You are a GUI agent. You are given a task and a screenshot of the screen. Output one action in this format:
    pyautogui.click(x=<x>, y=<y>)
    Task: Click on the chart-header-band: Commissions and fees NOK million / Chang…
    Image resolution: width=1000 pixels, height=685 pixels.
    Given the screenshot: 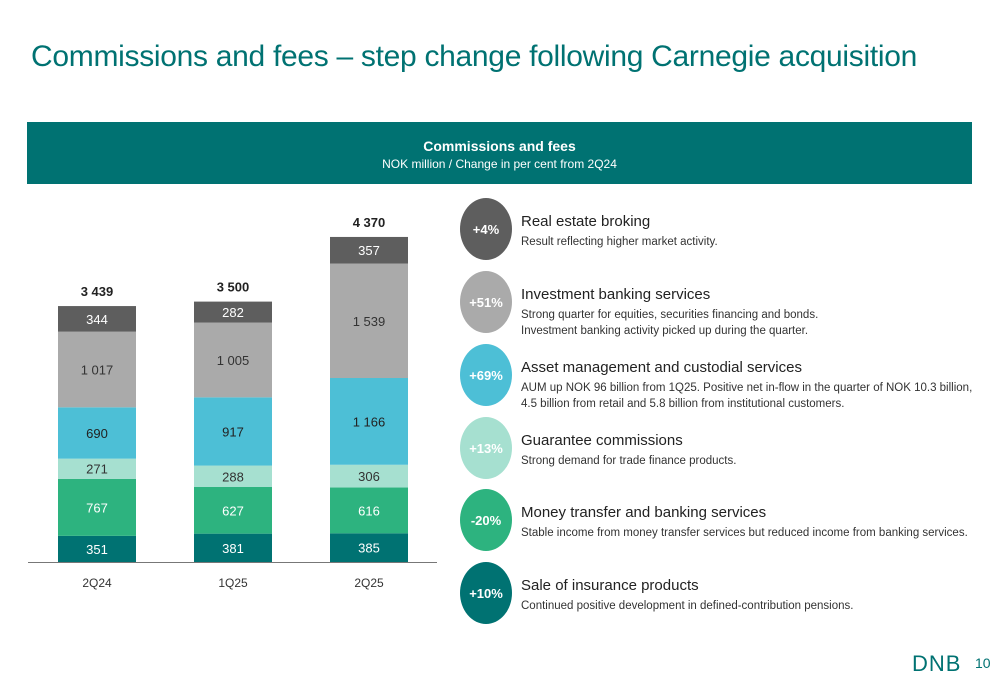 What is the action you would take?
    pyautogui.click(x=499, y=153)
    